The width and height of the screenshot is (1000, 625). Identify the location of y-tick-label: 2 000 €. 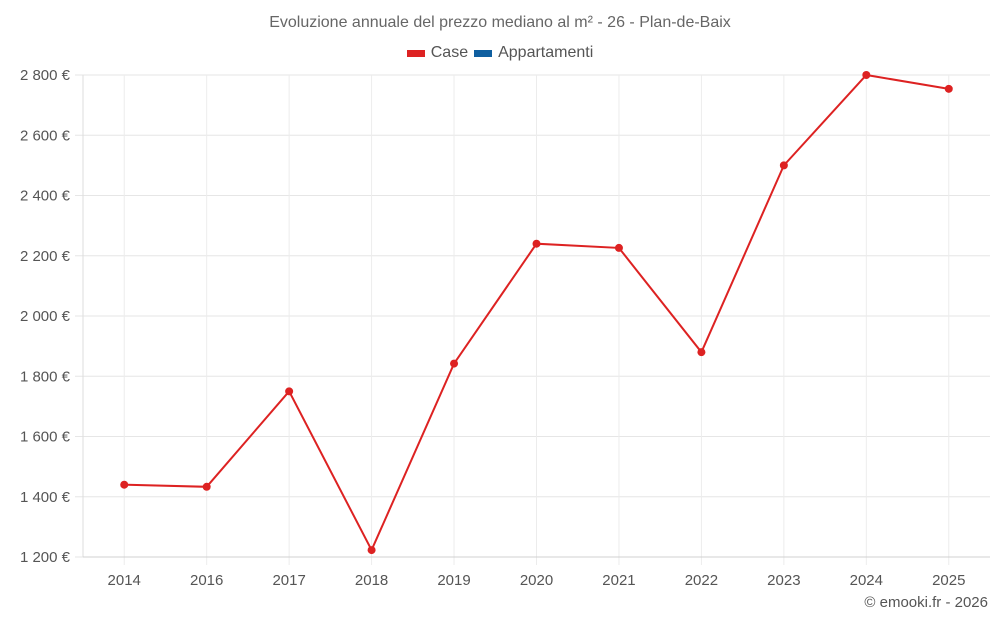
(45, 316).